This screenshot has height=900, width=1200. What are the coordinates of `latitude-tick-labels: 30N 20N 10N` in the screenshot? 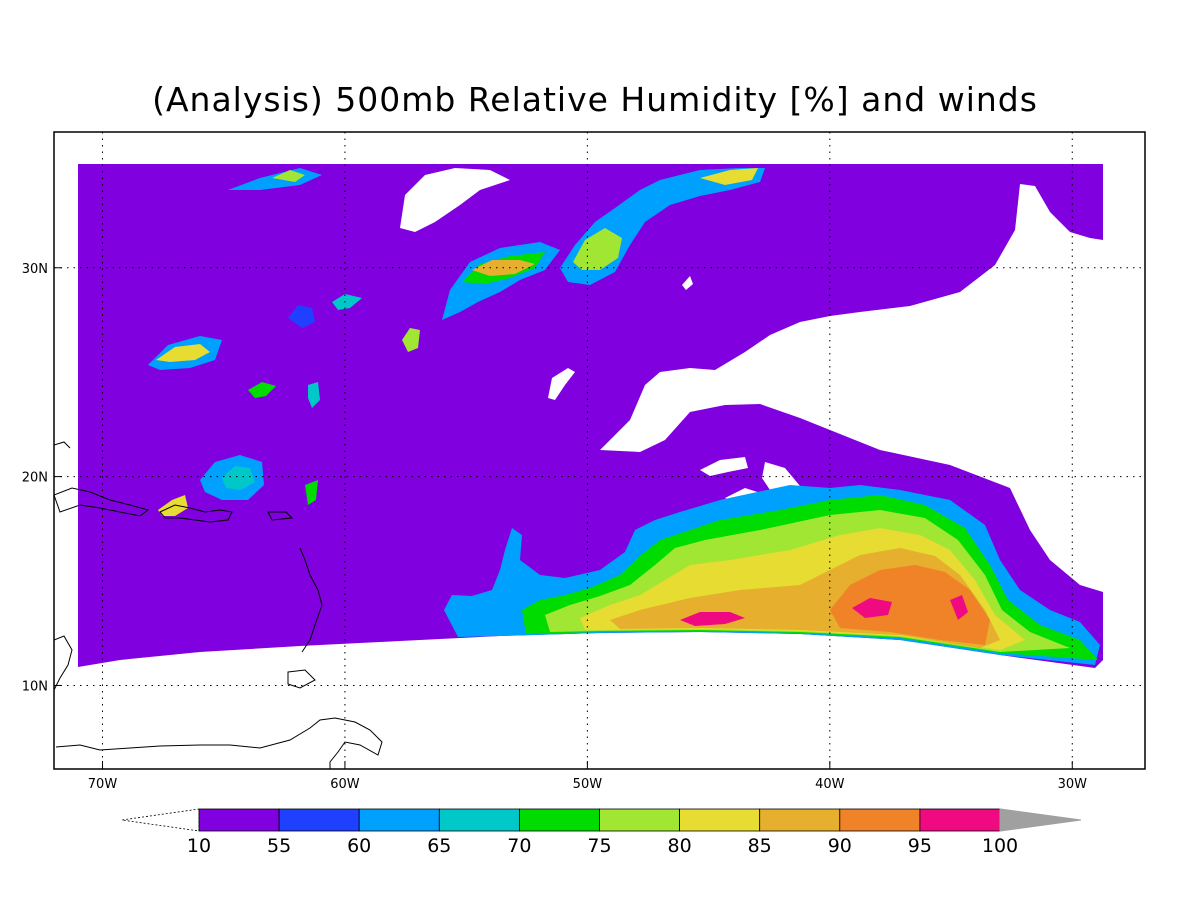 It's located at (35, 478).